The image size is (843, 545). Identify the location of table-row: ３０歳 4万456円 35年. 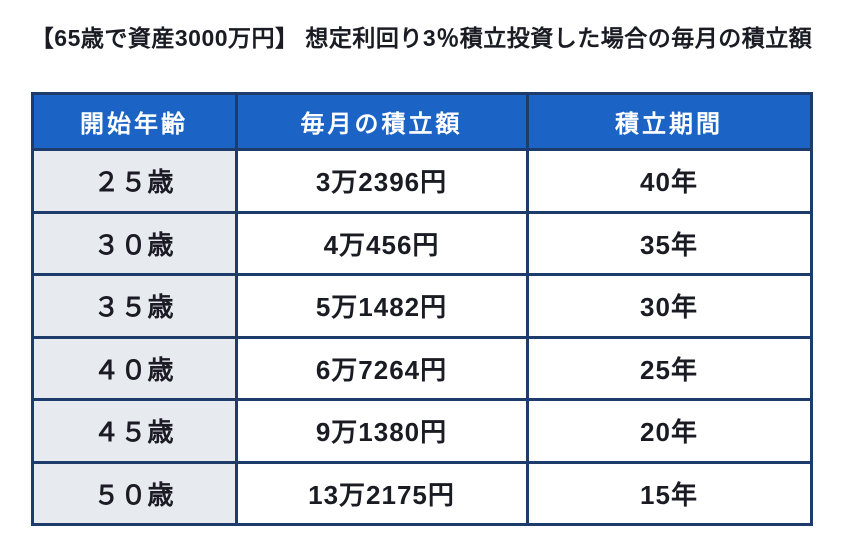
(421, 243).